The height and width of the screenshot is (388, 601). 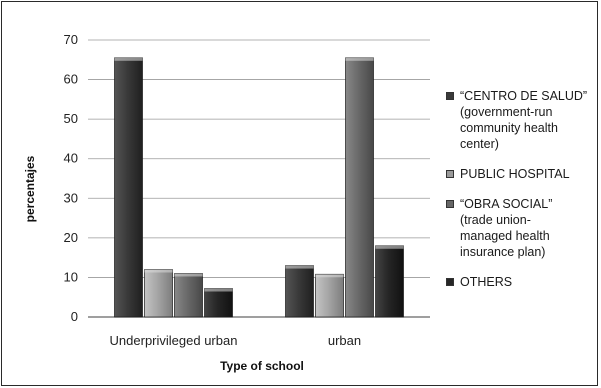 I want to click on x-axis-title: Type of school, so click(x=262, y=366).